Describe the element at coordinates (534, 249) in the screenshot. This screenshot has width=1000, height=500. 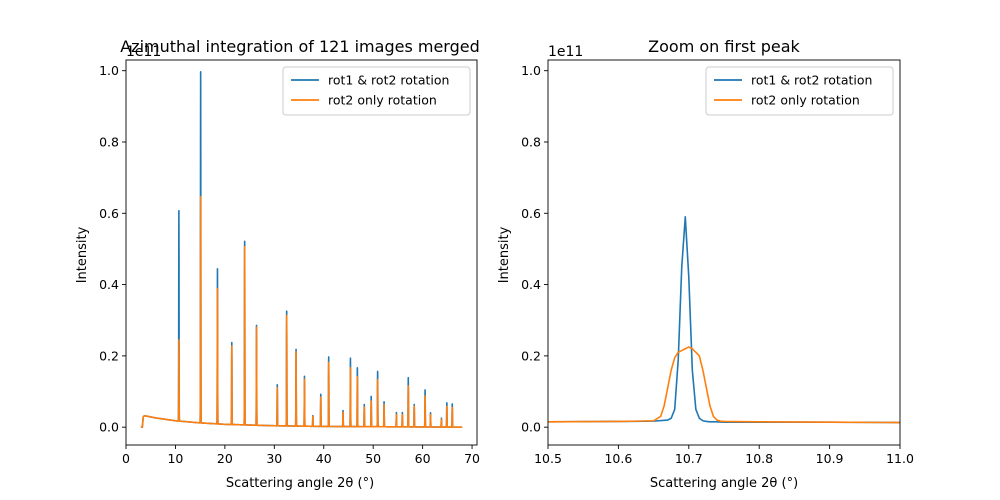
I see `right-chart-y-ticks: 0.0 0.2 0.4 0.6 0.8 1.0` at that location.